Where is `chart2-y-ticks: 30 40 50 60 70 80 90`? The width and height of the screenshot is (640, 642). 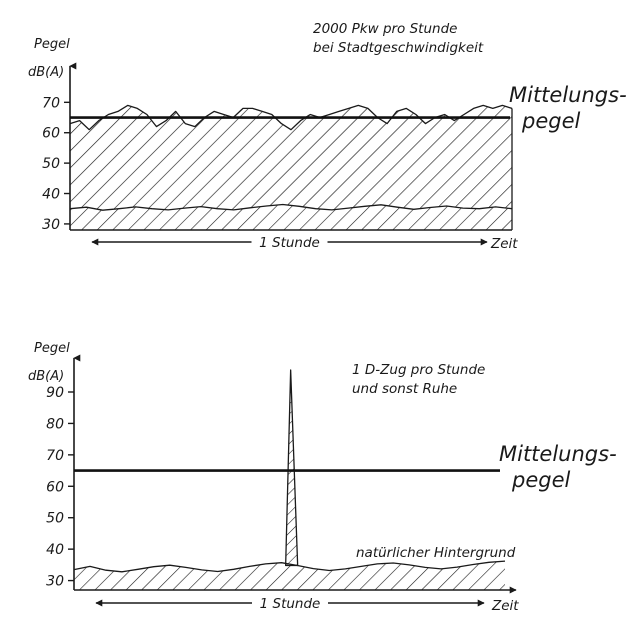
chart2-y-ticks: 30 40 50 60 70 80 90 is located at coordinates (60, 487).